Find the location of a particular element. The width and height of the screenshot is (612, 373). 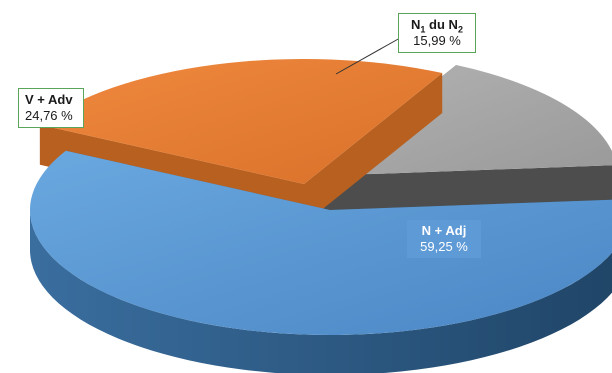

data-label-n1-du-n2-value: 15,99 % is located at coordinates (437, 40).